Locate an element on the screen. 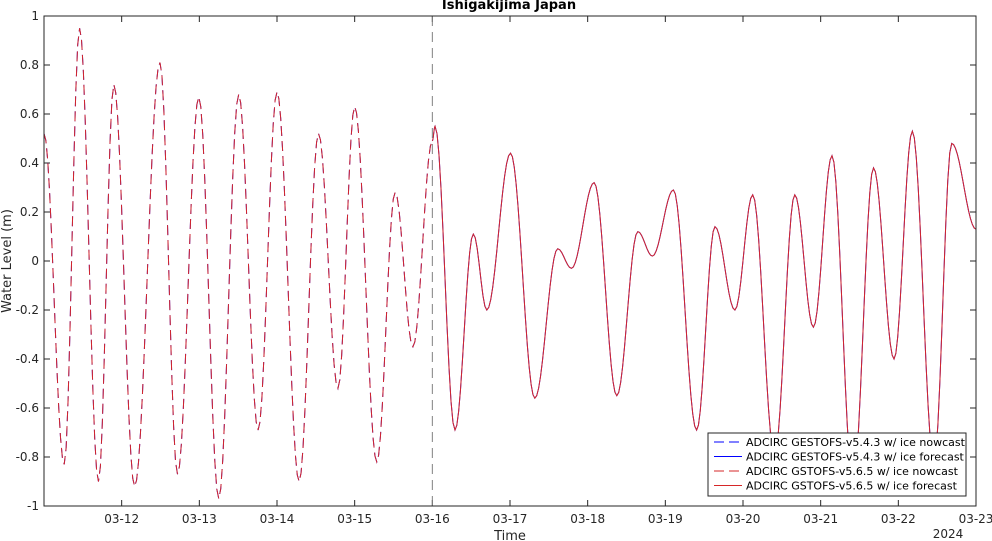 This screenshot has height=541, width=992. x-tick-label: 03-23 is located at coordinates (975, 519).